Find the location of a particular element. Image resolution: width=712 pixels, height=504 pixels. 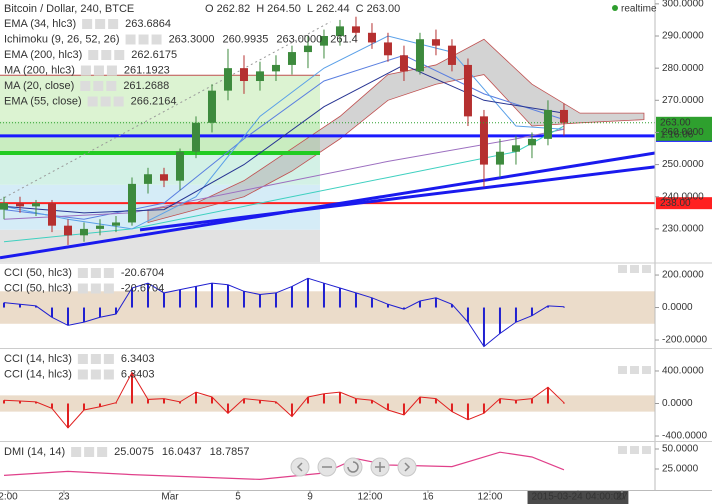

last-price-tag is located at coordinates (684, 128).